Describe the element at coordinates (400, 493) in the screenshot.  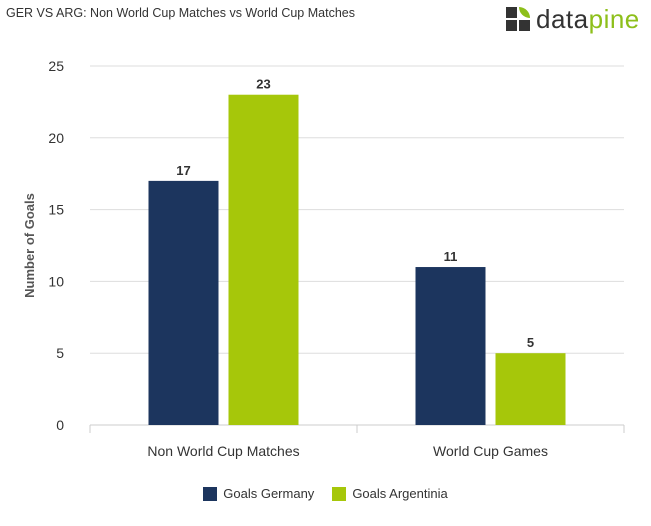
I see `legend-label-argentina: Goals Argentinia` at that location.